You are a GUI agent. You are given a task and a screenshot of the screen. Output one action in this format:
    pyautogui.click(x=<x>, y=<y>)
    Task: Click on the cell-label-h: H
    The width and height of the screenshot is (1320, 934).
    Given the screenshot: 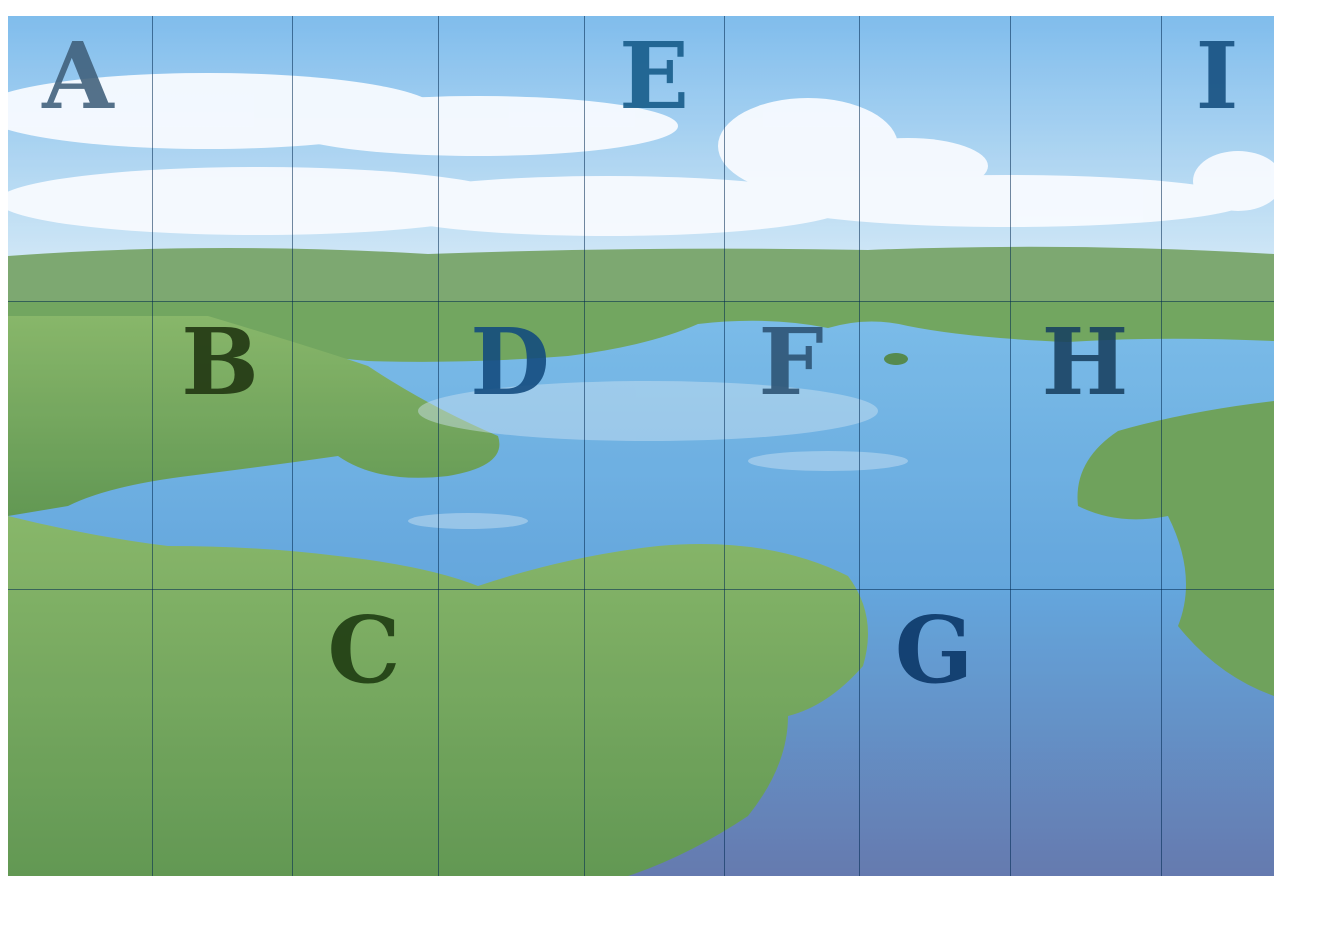 What is the action you would take?
    pyautogui.click(x=1085, y=362)
    